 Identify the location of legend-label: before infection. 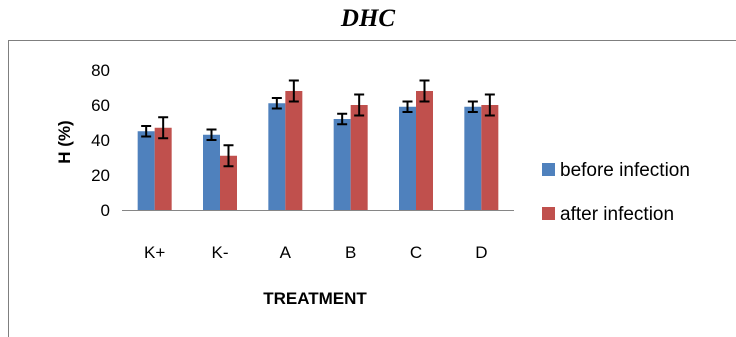
(625, 170).